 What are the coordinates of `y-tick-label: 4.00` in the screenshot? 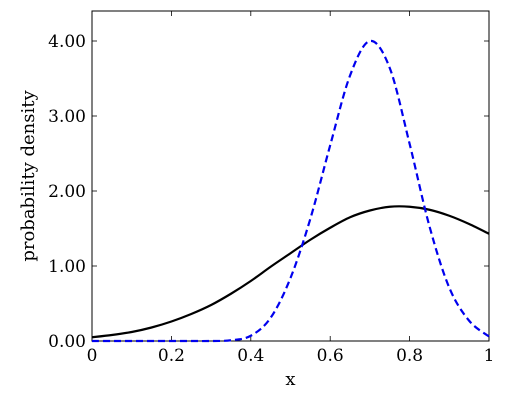 It's located at (67, 42).